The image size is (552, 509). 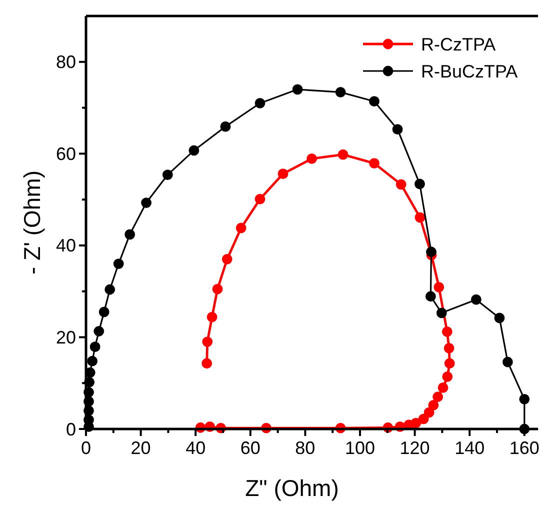 I want to click on x-tick-label: 80, so click(x=305, y=448).